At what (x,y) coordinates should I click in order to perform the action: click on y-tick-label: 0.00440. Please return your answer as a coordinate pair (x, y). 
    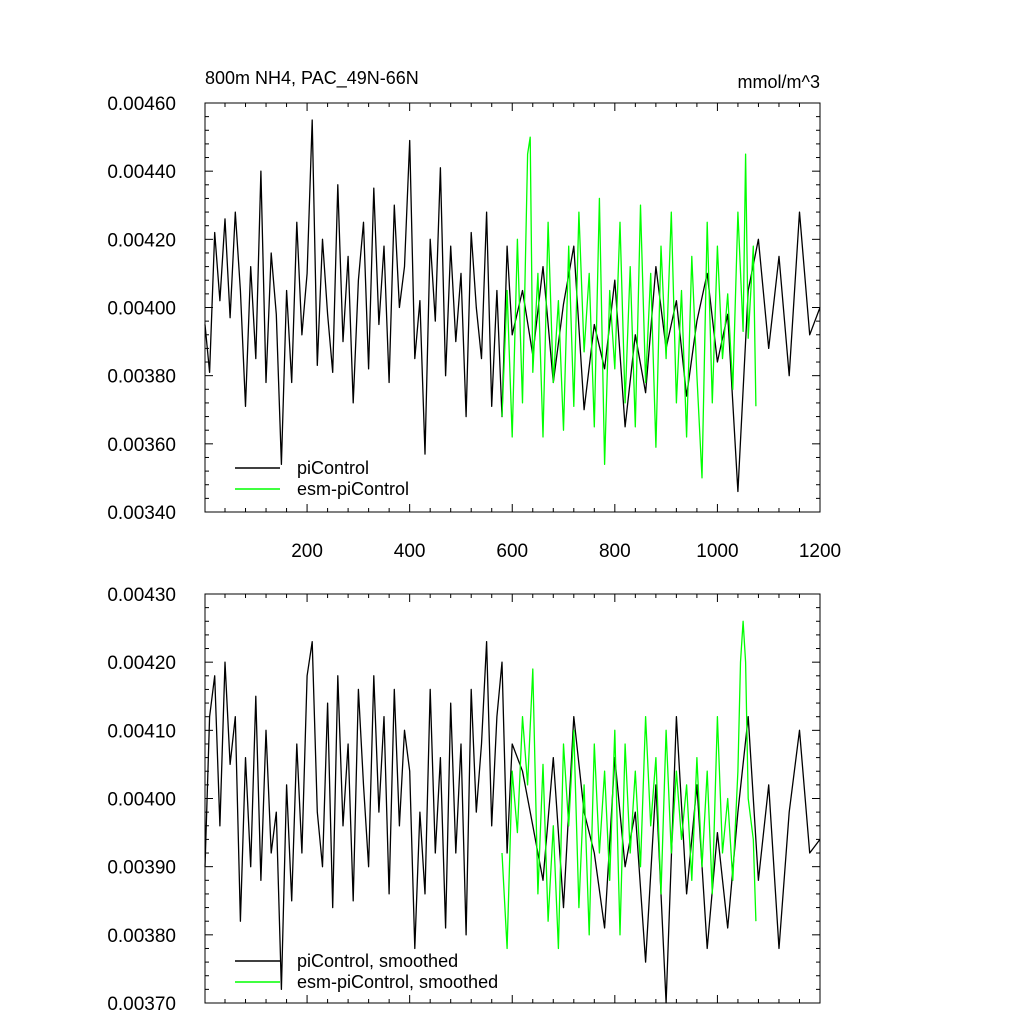
    Looking at the image, I should click on (141, 172).